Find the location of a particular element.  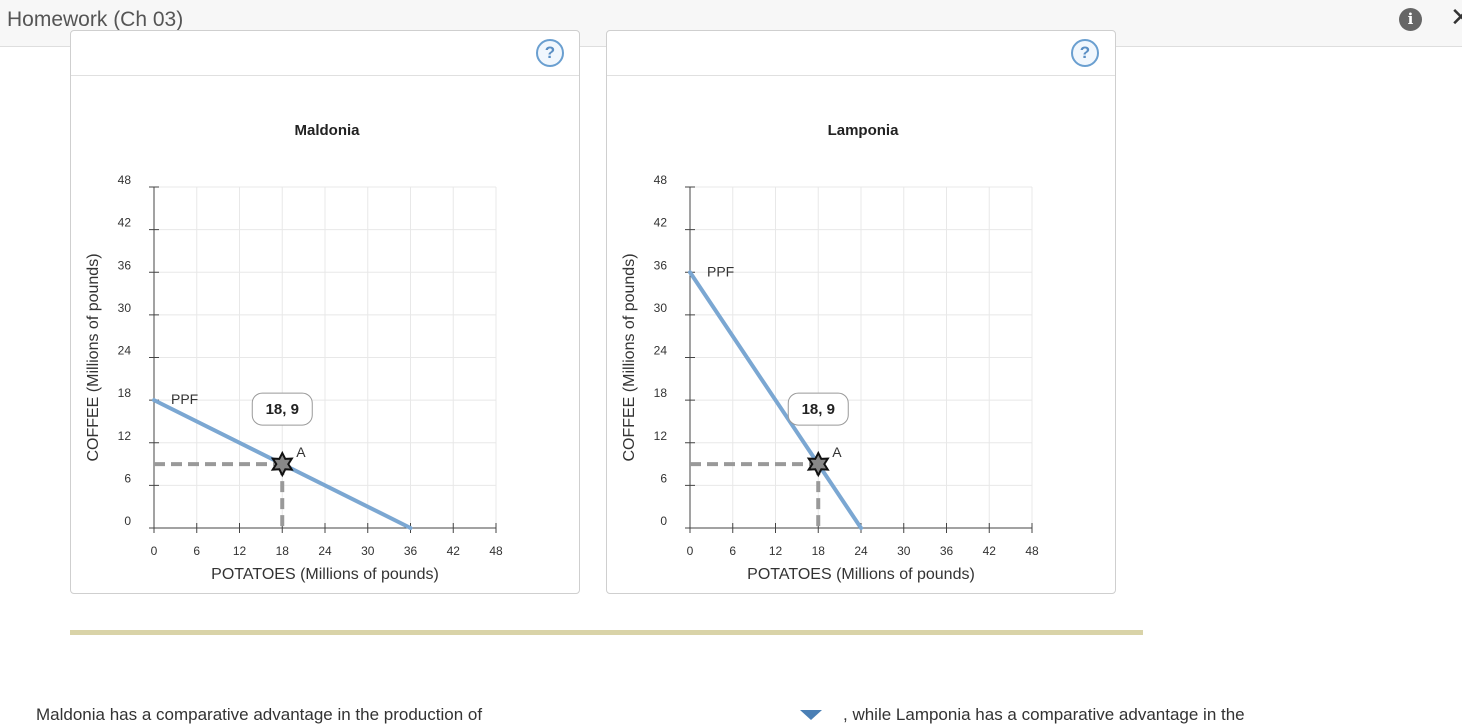

chart-title: Maldonia is located at coordinates (327, 130).